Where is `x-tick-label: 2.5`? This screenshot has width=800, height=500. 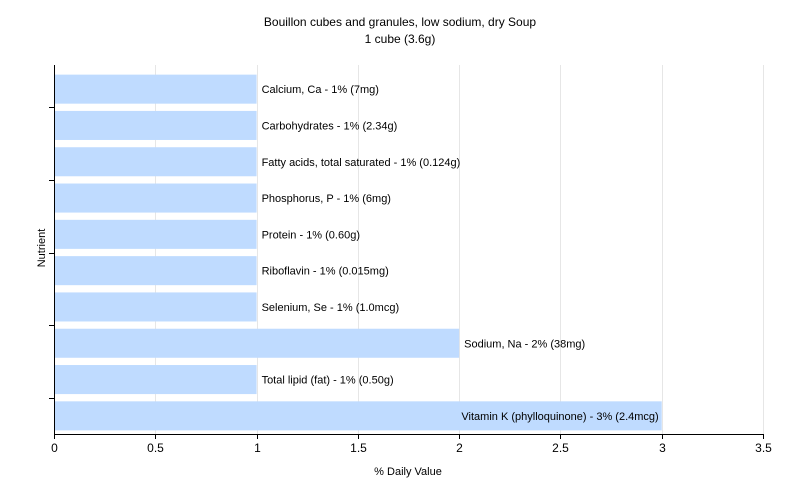
x-tick-label: 2.5 is located at coordinates (560, 448).